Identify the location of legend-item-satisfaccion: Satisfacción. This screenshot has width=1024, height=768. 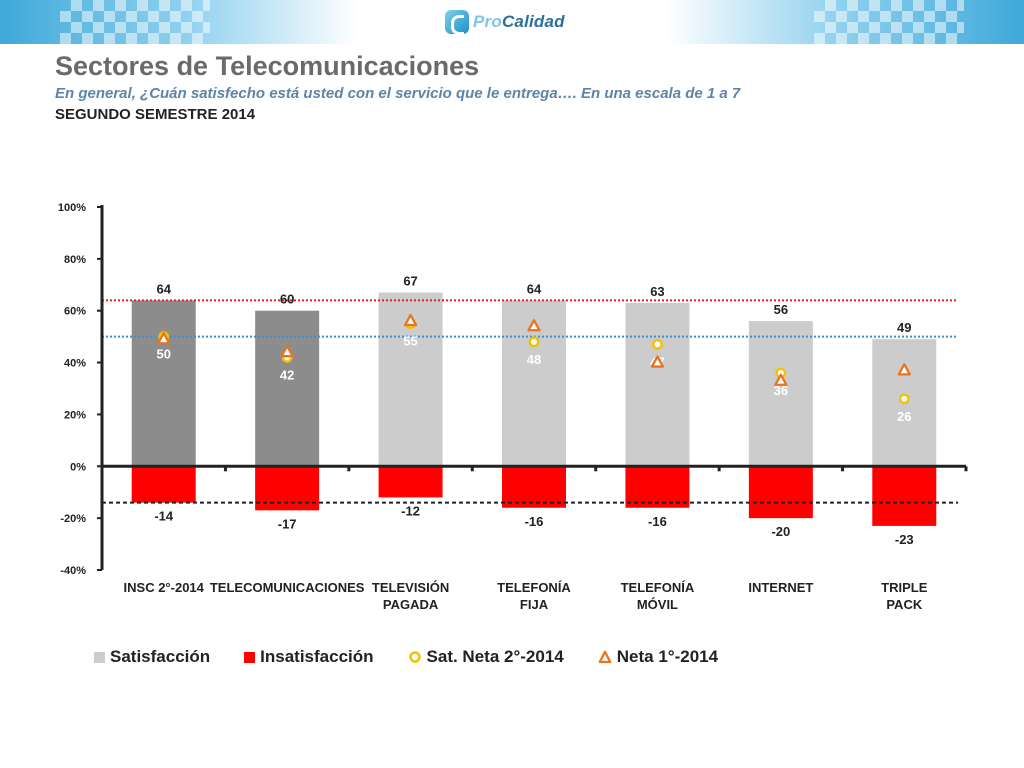
(152, 657).